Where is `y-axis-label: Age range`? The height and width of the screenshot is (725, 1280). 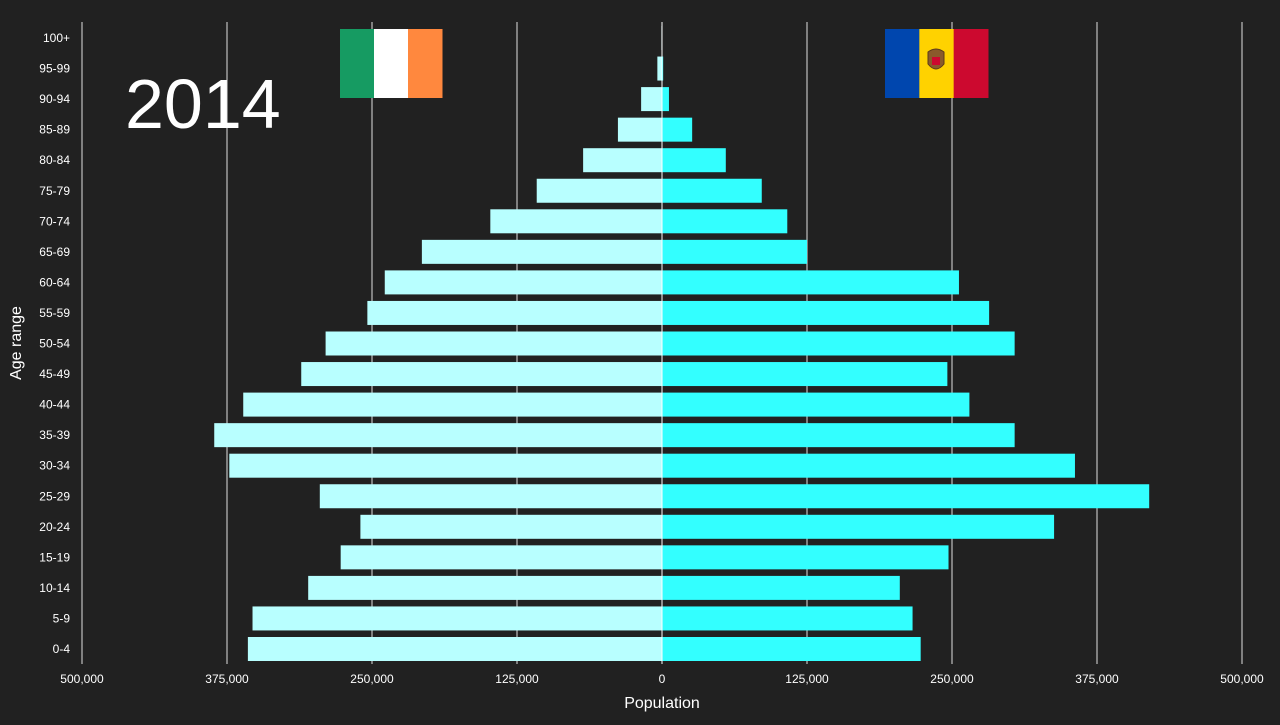 y-axis-label: Age range is located at coordinates (16, 343).